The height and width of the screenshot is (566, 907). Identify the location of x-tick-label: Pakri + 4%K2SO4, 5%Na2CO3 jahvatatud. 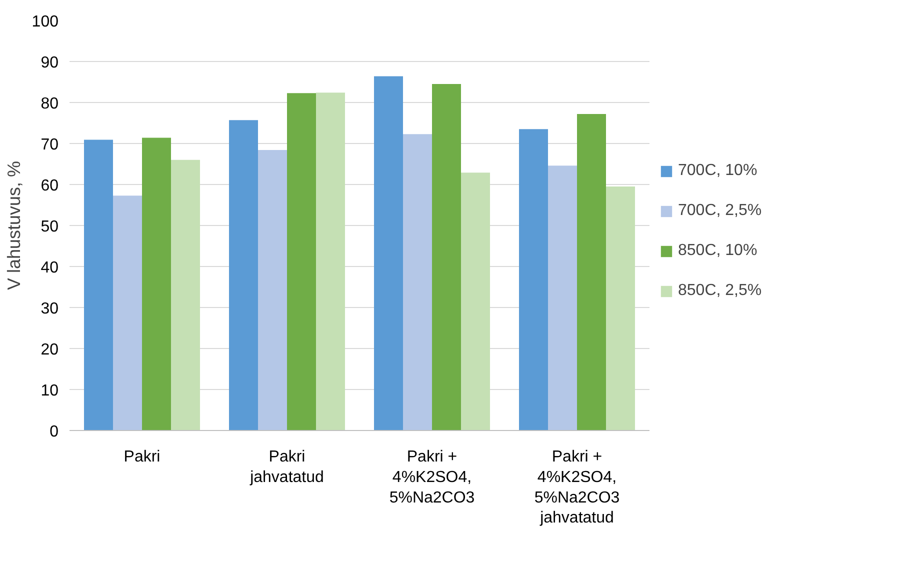
(577, 487).